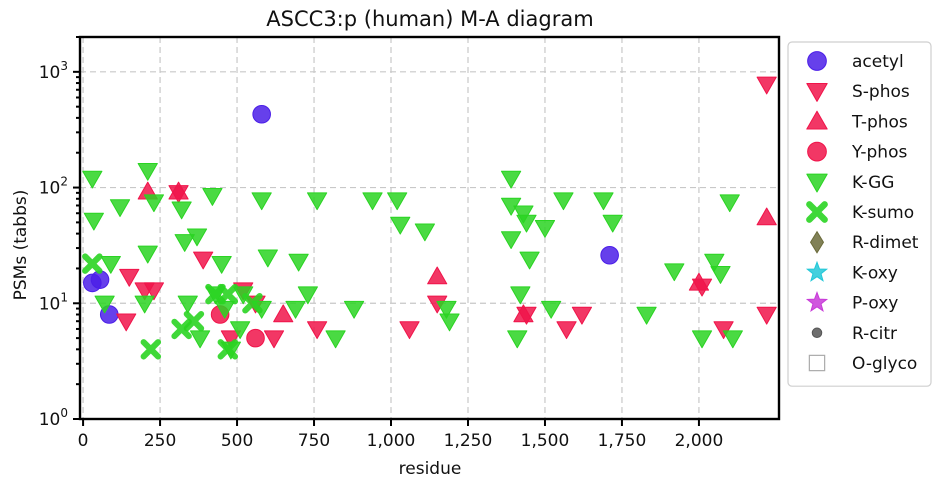 Image resolution: width=941 pixels, height=496 pixels. Describe the element at coordinates (879, 122) in the screenshot. I see `legend-label: T-phos` at that location.